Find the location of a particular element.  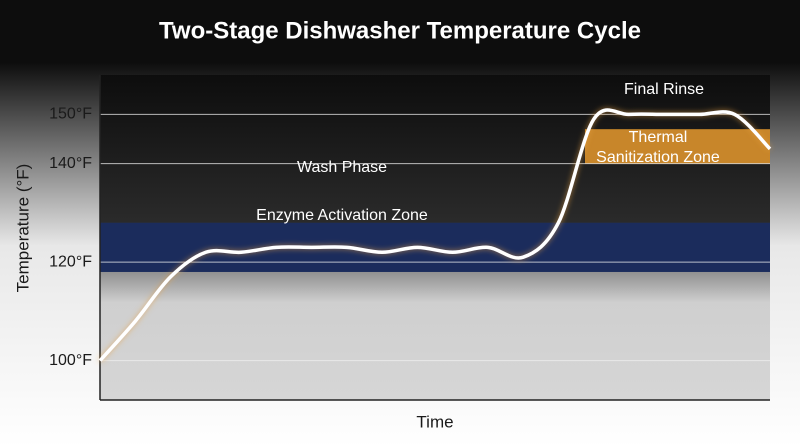

chart-title: Two-Stage Dishwasher Temperature Cycle is located at coordinates (400, 30).